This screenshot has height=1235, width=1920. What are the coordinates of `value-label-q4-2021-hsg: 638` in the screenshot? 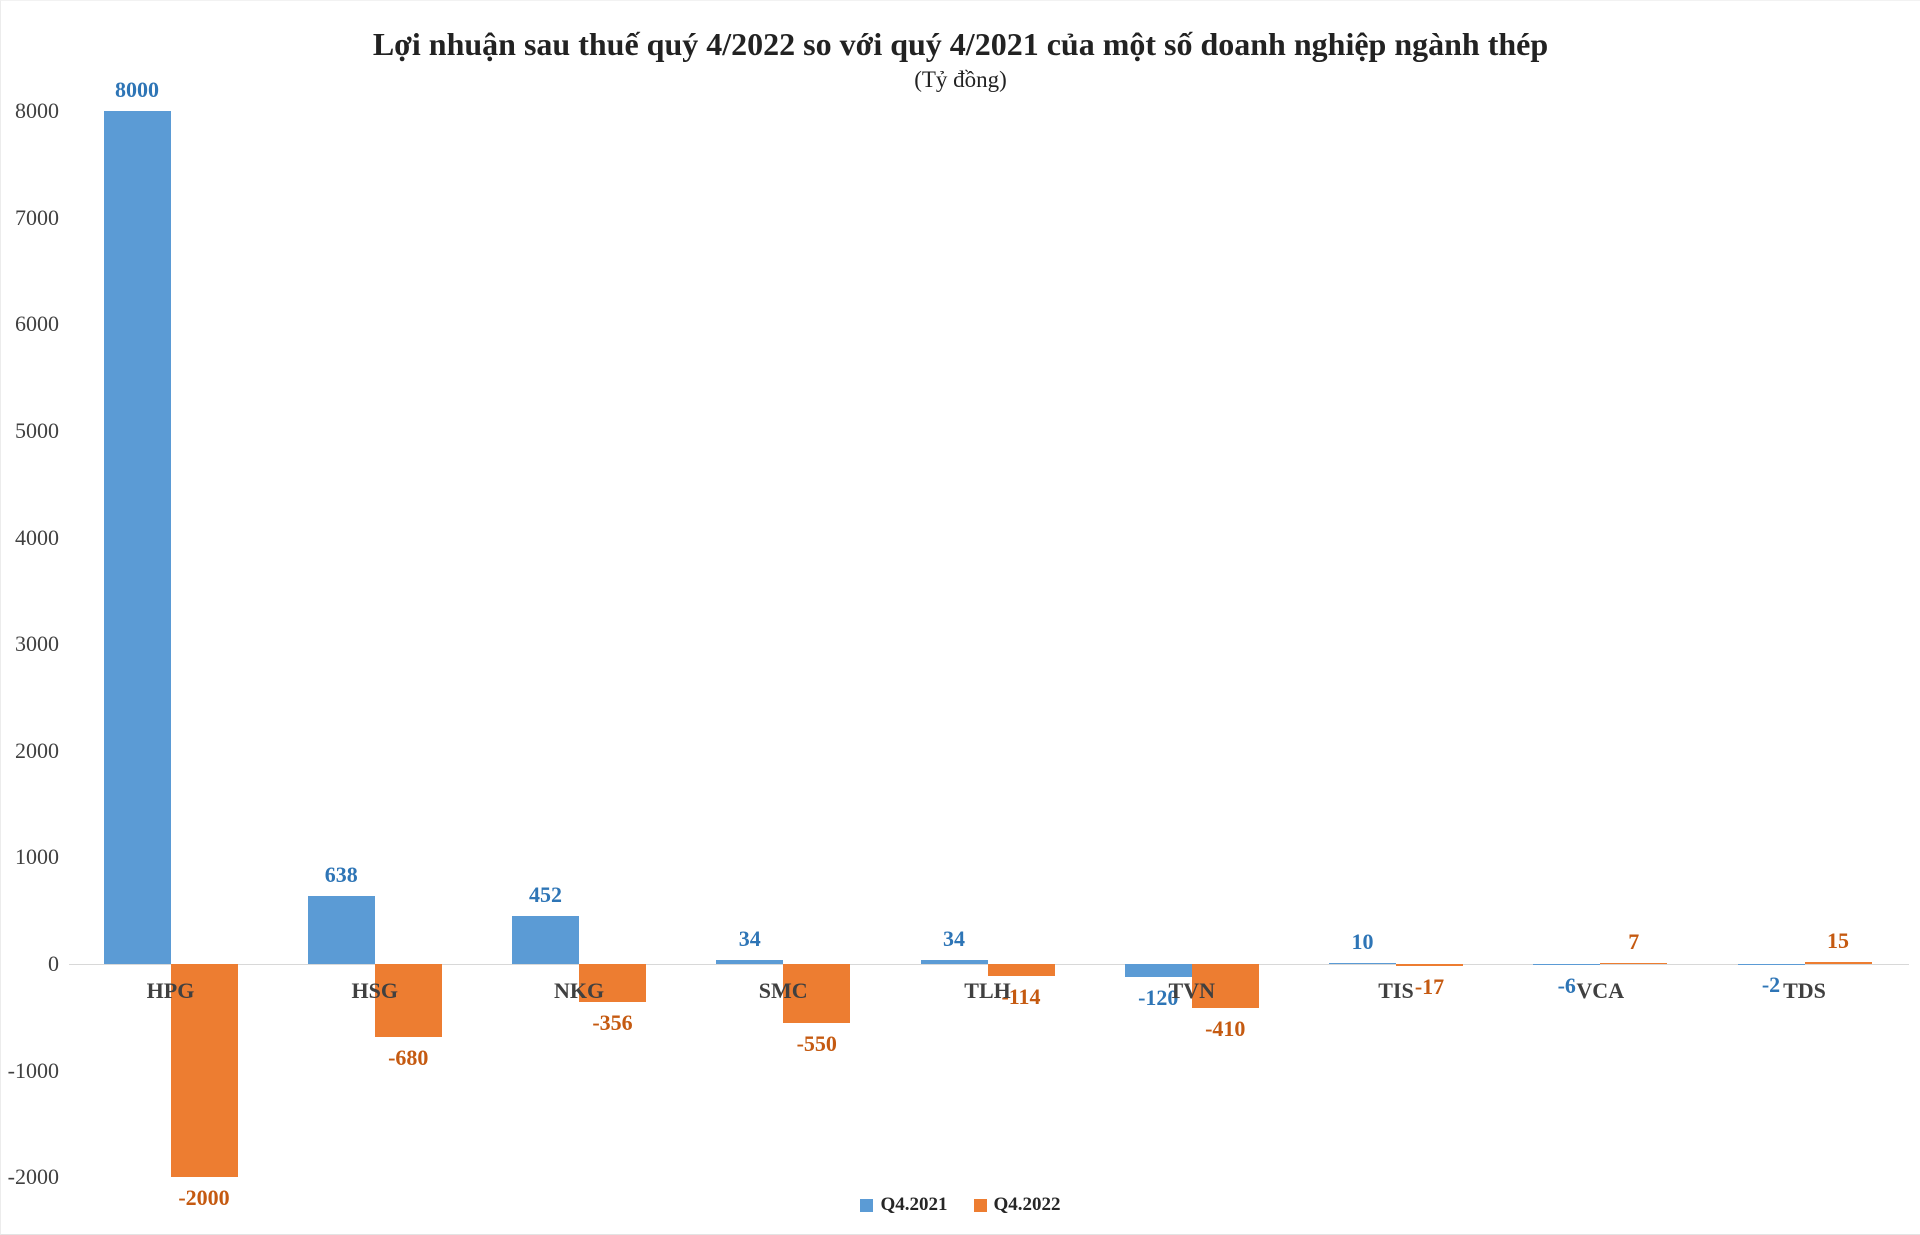 It's located at (341, 874).